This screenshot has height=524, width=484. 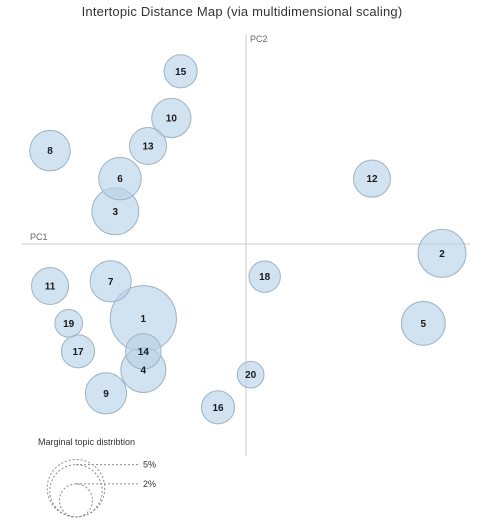 I want to click on topic-label-7: 7, so click(x=111, y=282).